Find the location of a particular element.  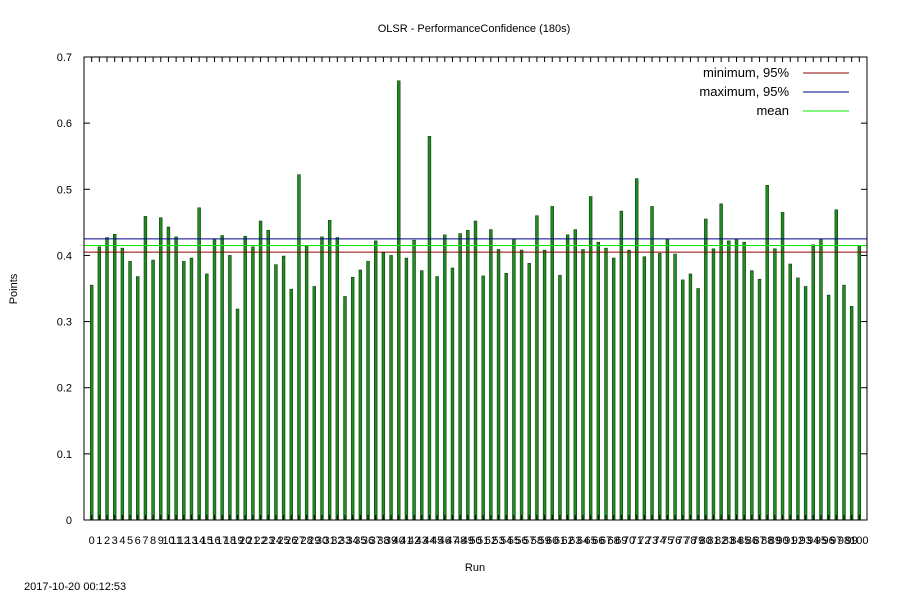

x-tick-label: 60 is located at coordinates (552, 541).